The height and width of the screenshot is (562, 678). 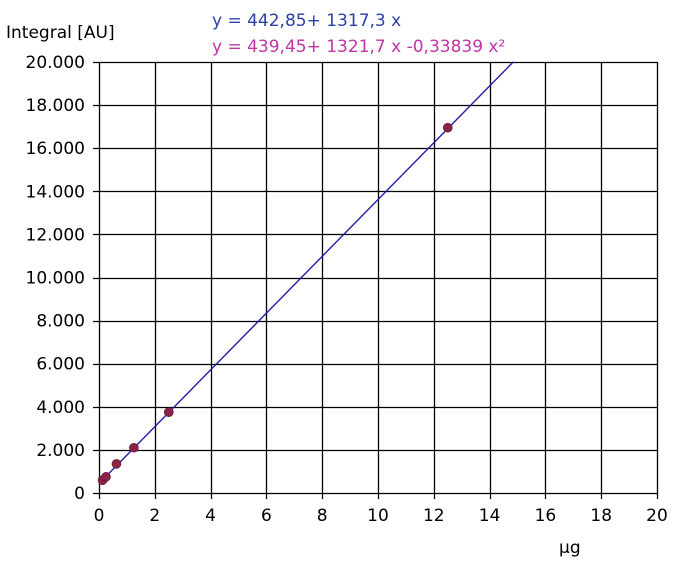 I want to click on y-tick-label: 16.000, so click(x=55, y=149).